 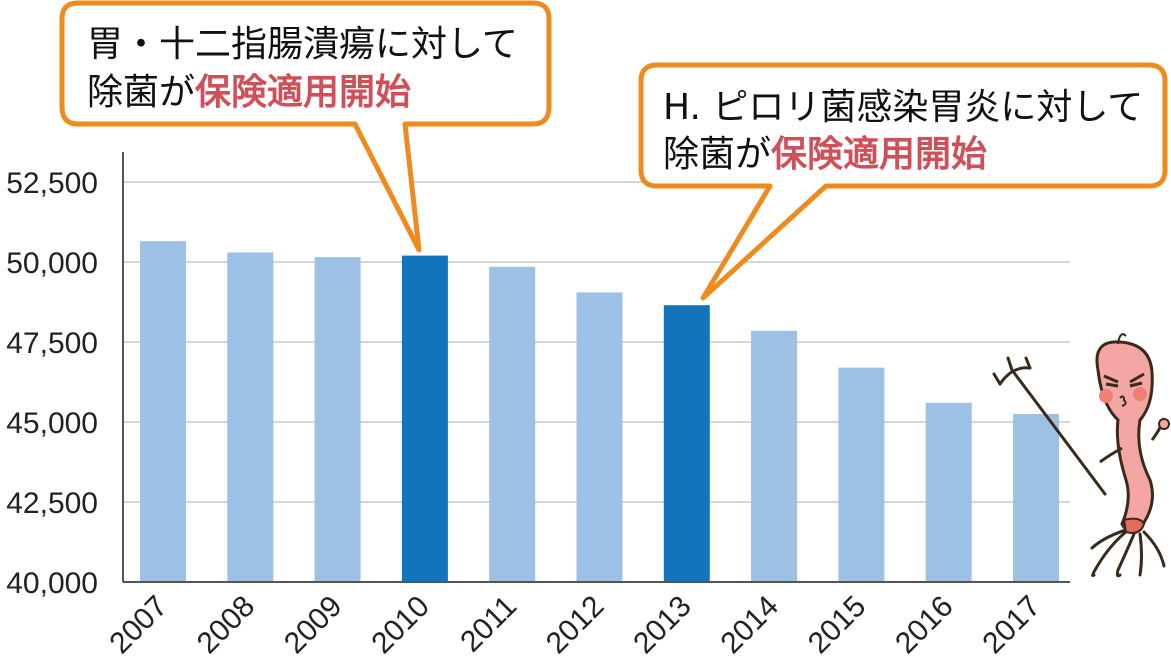 What do you see at coordinates (662, 625) in the screenshot?
I see `x-tick-label: 2013` at bounding box center [662, 625].